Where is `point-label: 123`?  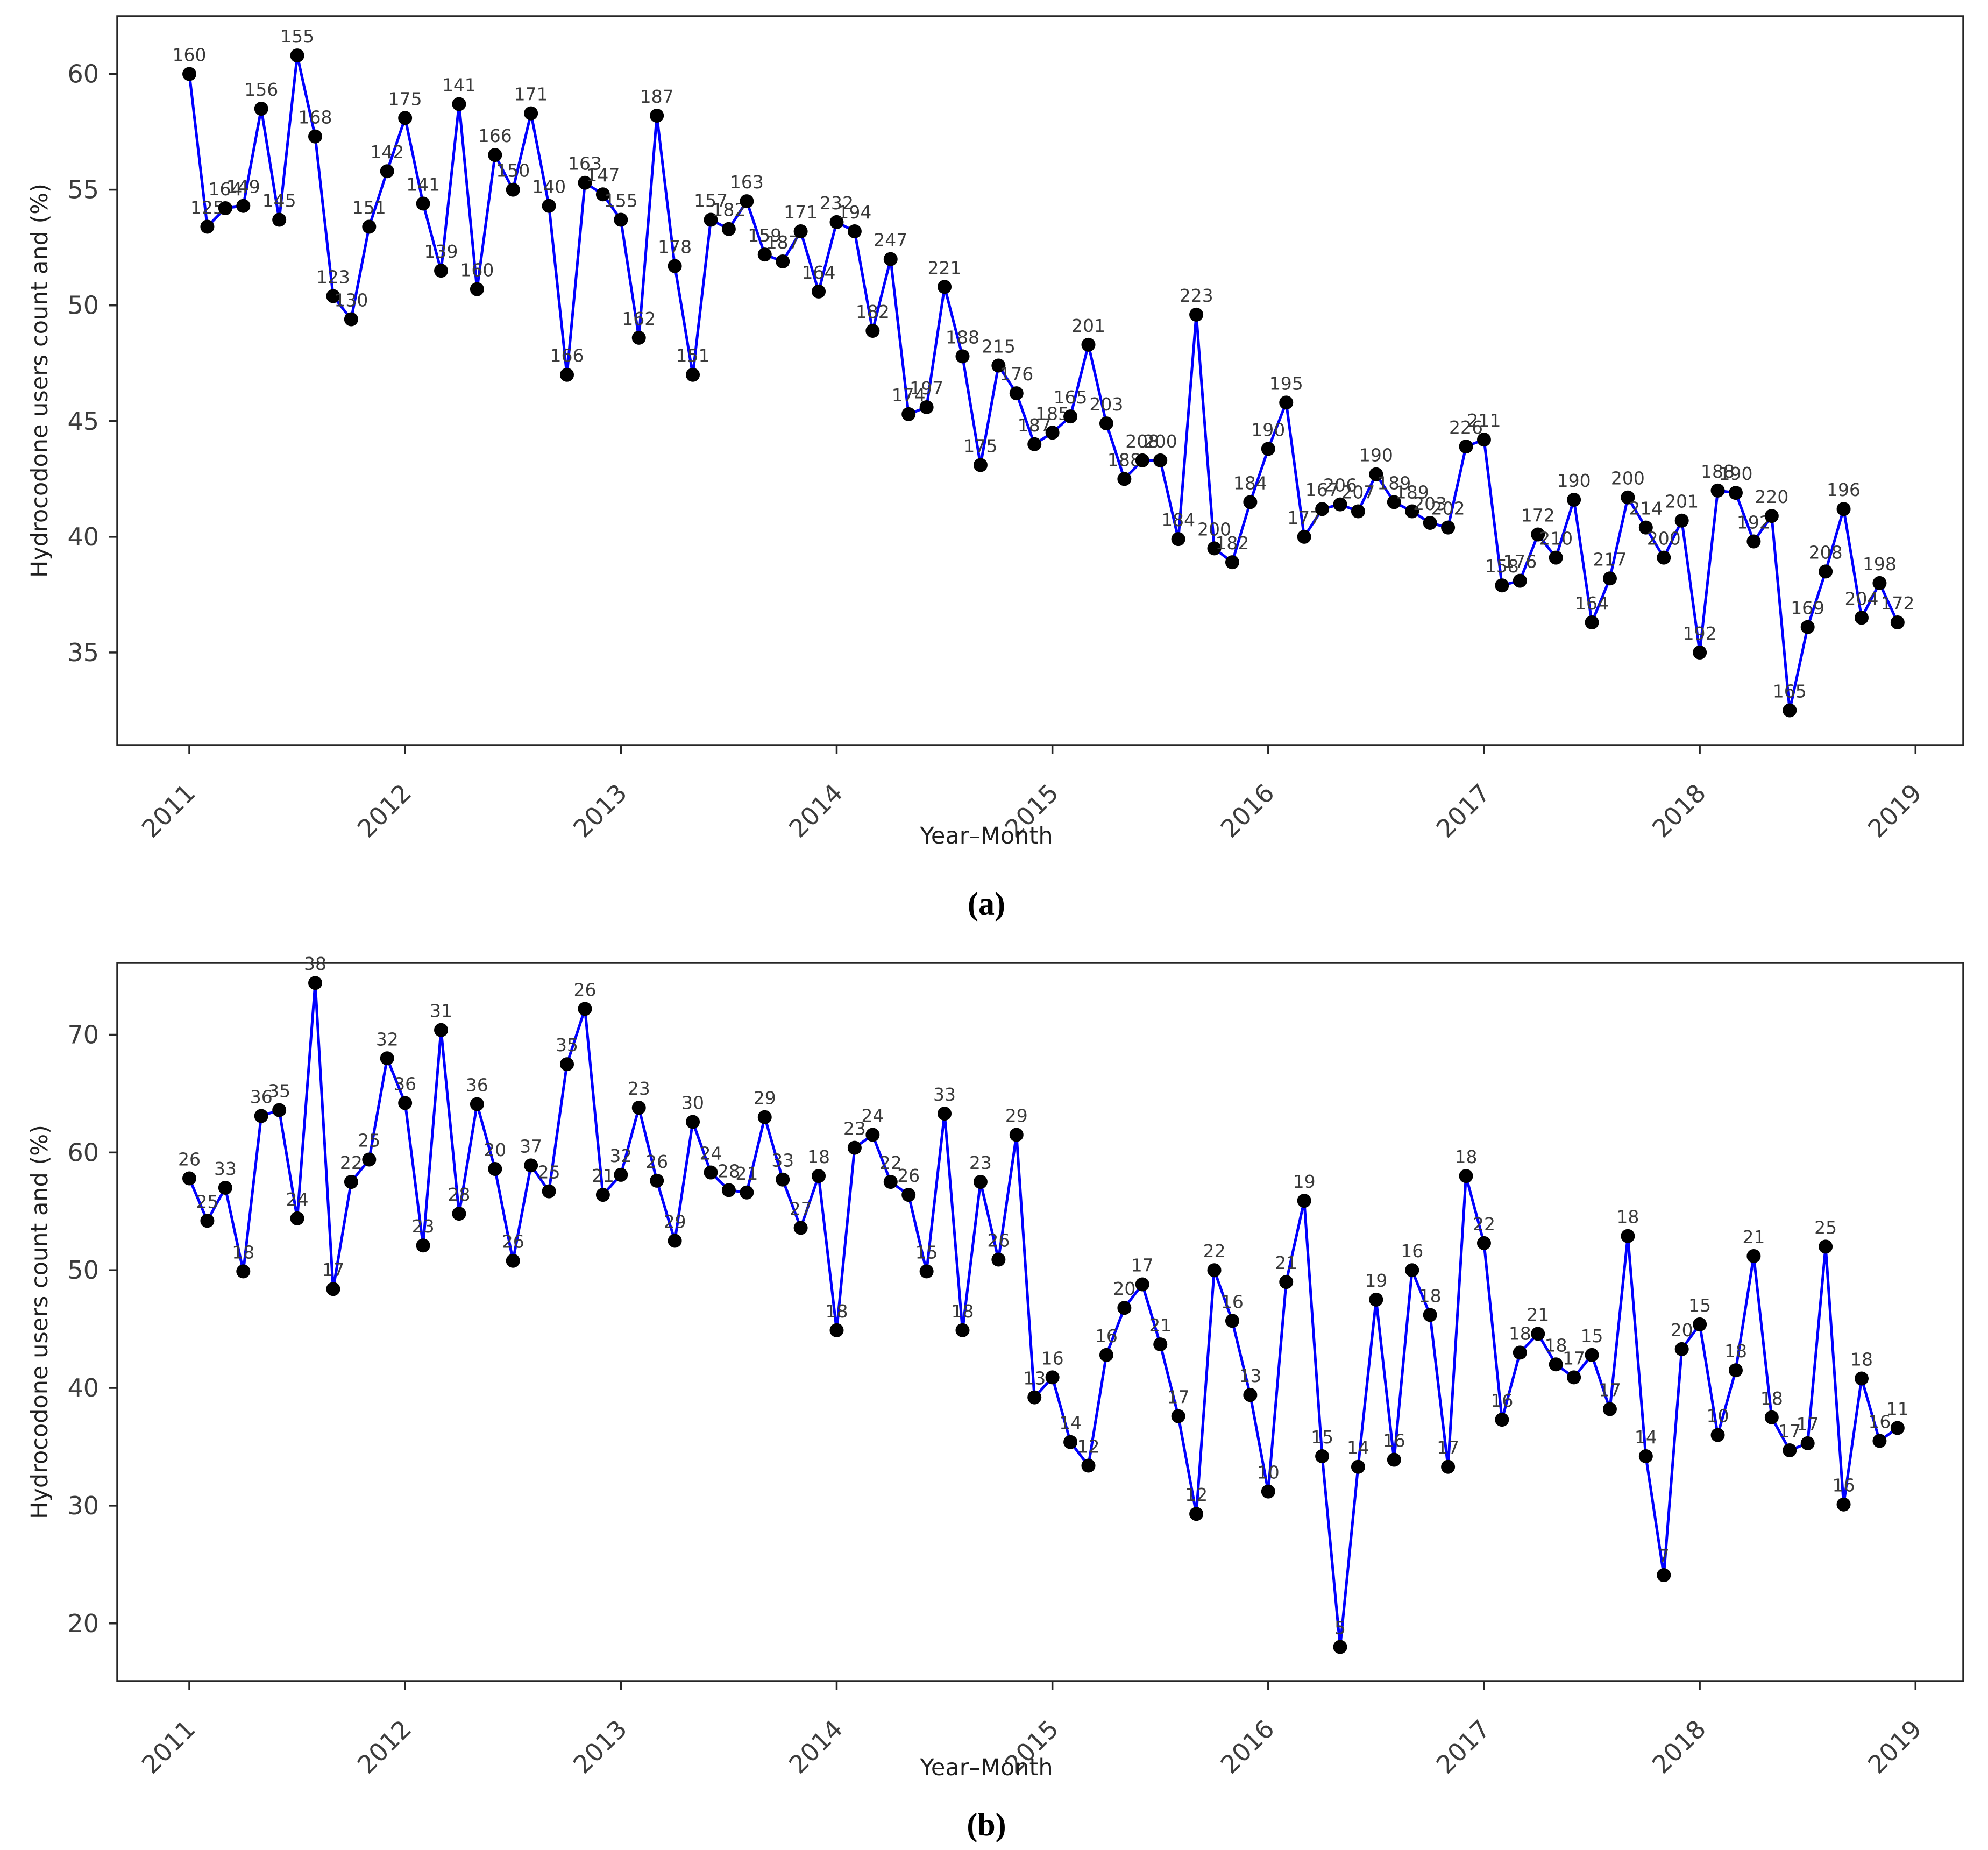 point-label: 123 is located at coordinates (333, 277).